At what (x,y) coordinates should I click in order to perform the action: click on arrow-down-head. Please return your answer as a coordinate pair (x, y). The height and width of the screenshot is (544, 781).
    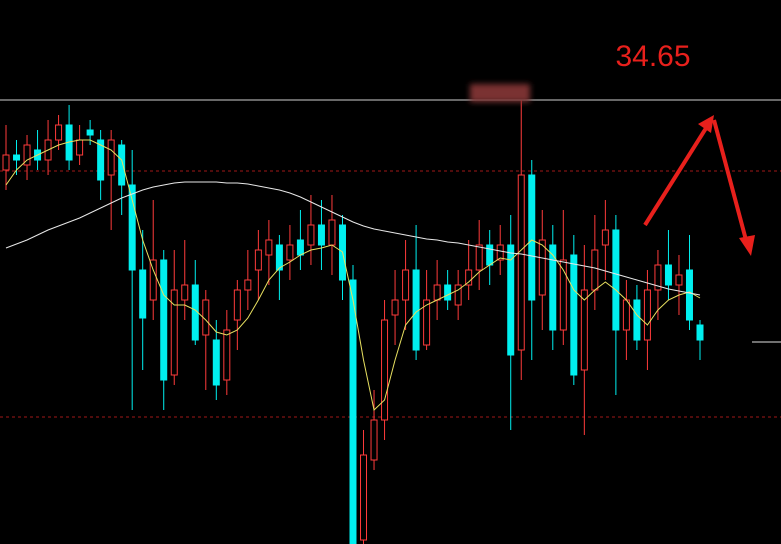
    Looking at the image, I should click on (747, 245).